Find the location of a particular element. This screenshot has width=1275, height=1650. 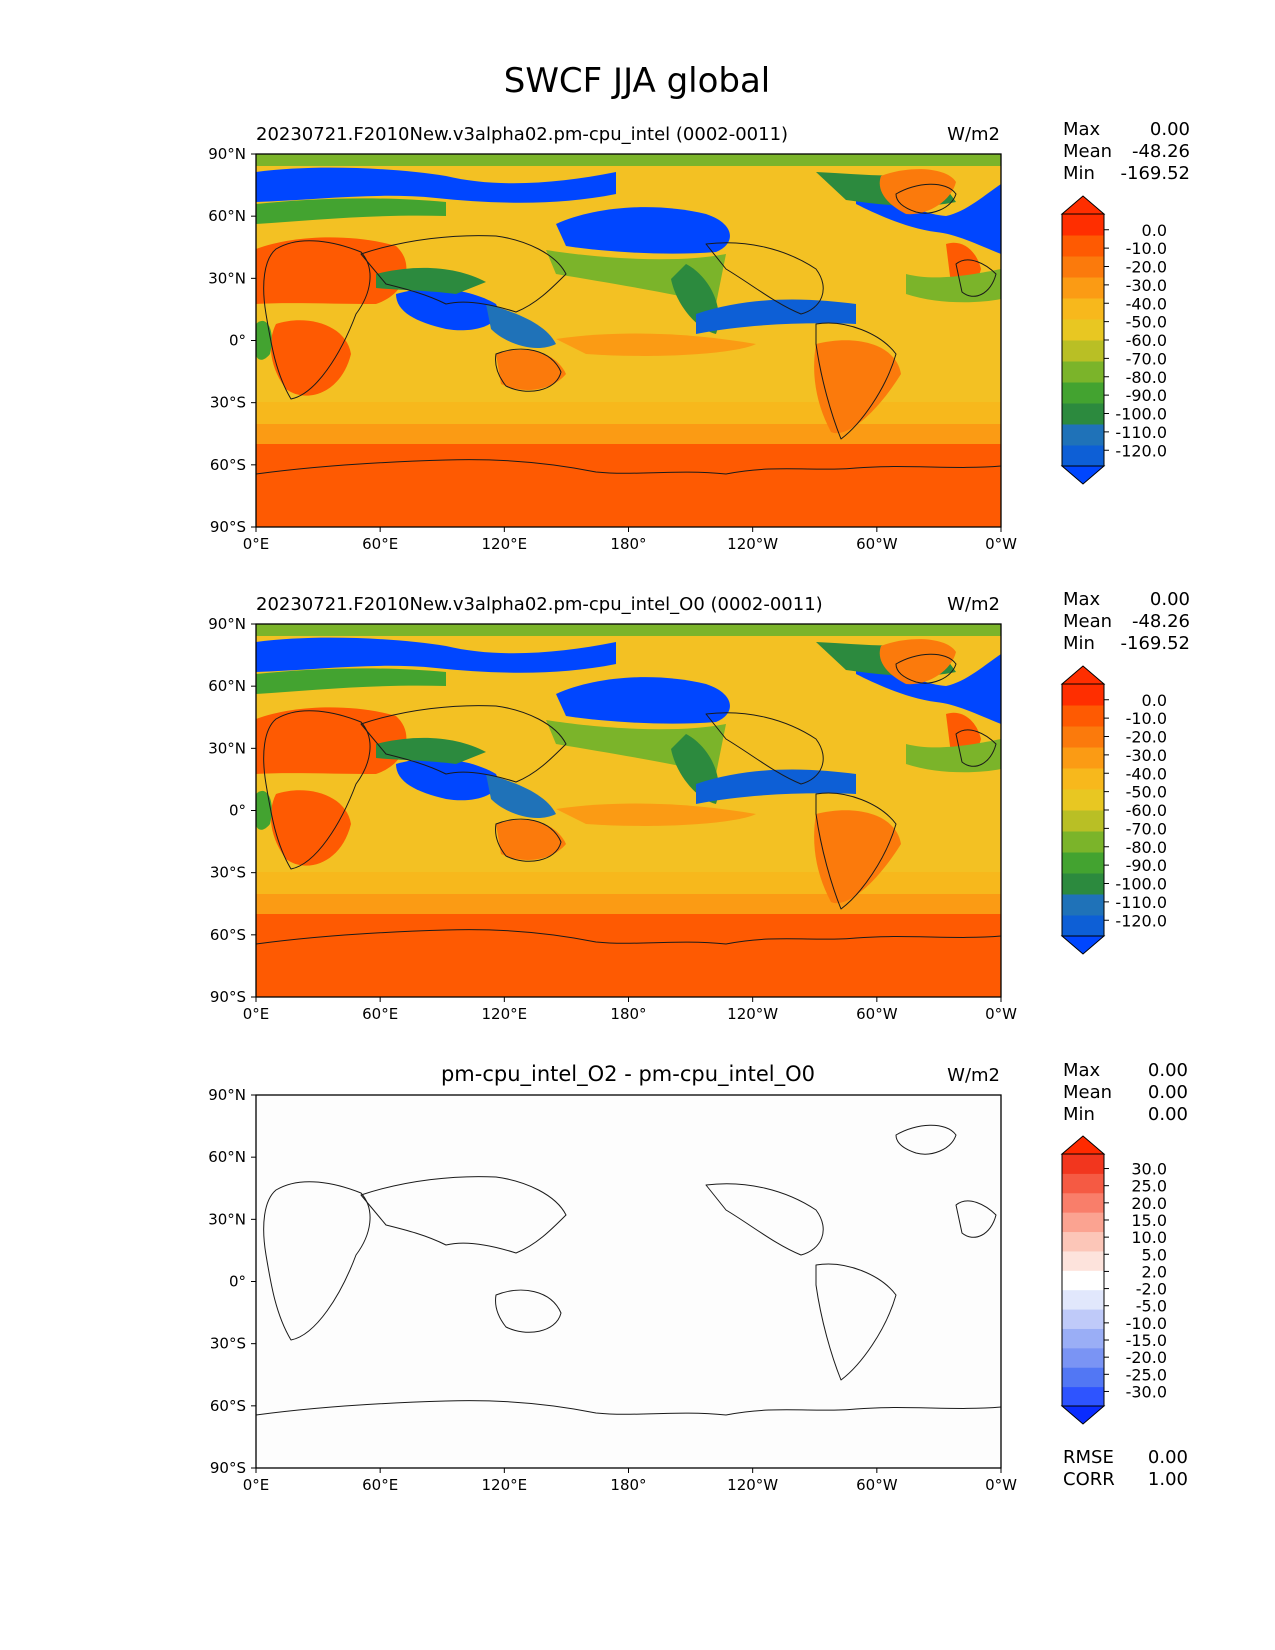

panel-difference-title: pm-cpu_intel_O2 - pm-cpu_intel_O0 is located at coordinates (628, 1074).